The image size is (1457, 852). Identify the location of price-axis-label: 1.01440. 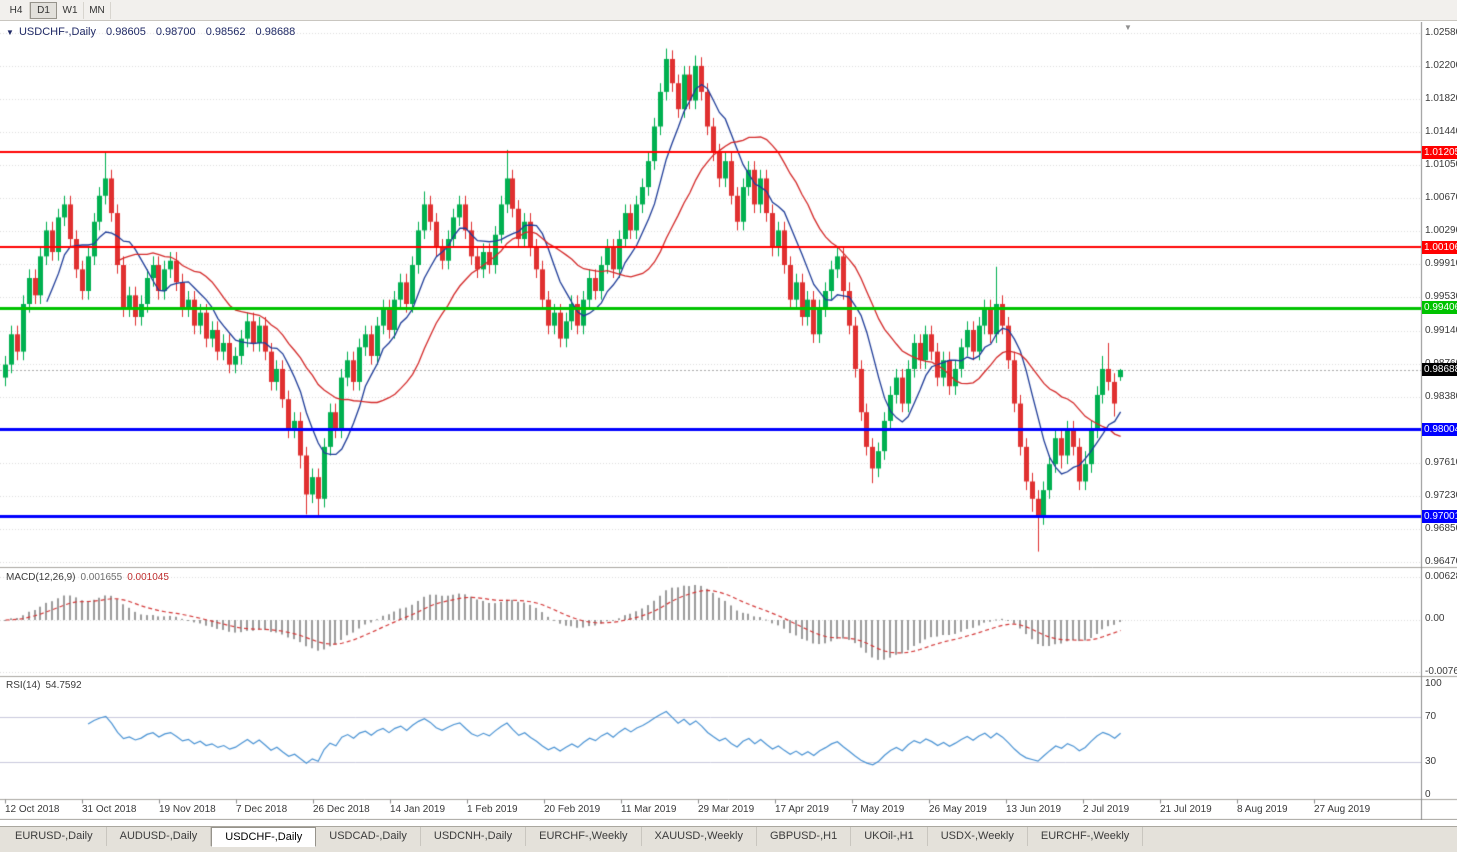
(1441, 131).